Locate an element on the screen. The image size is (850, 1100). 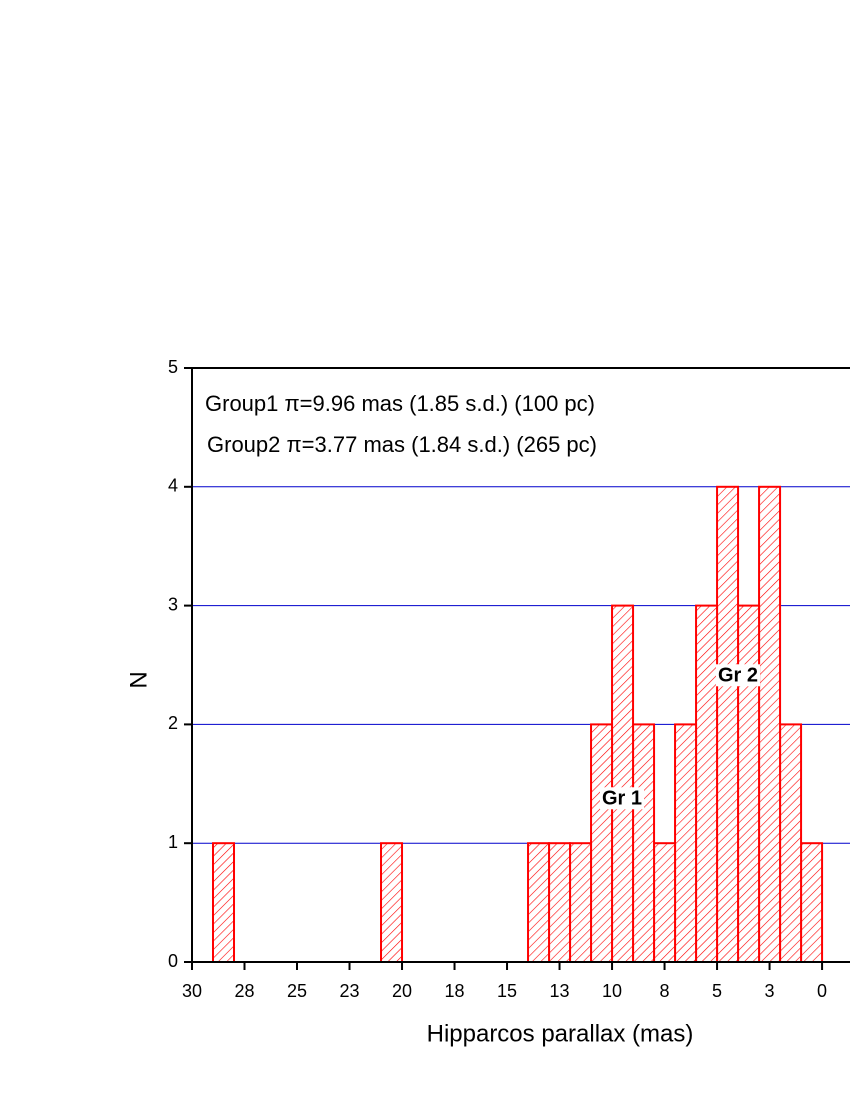
y-tick-label: 1 is located at coordinates (173, 842).